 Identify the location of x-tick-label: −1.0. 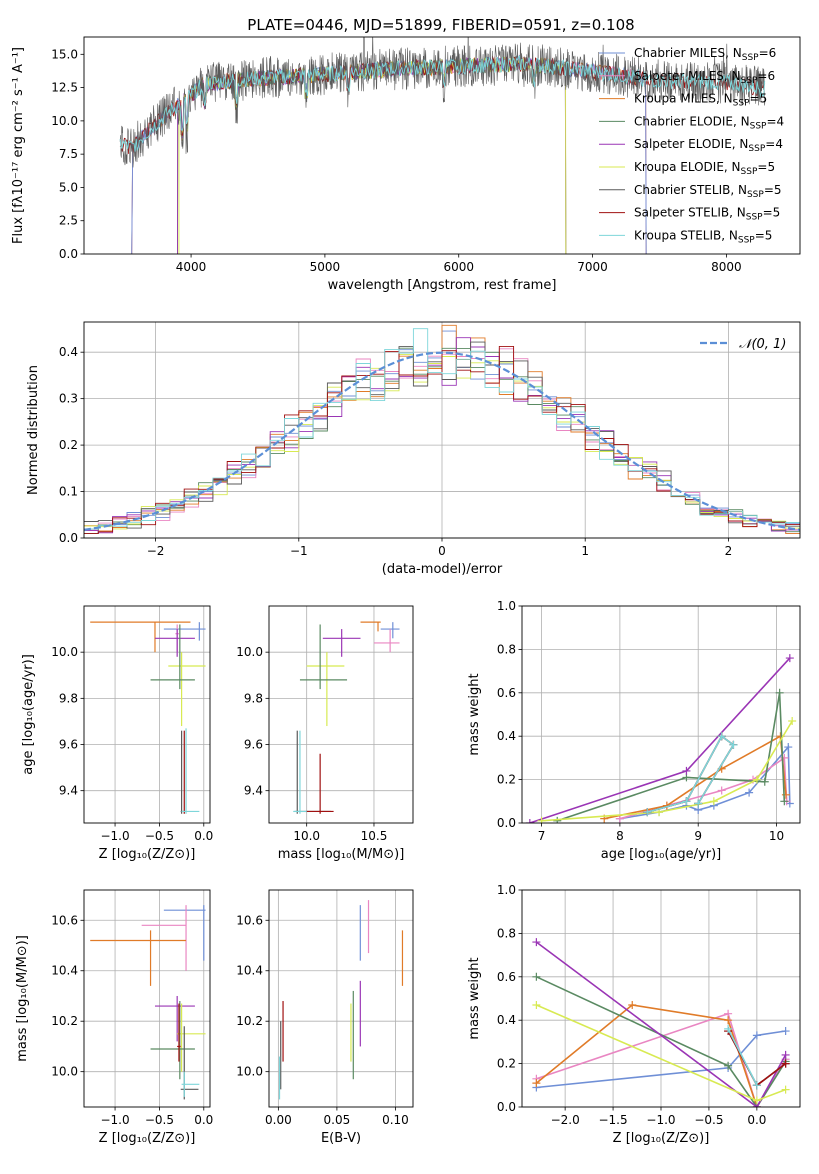
(114, 836).